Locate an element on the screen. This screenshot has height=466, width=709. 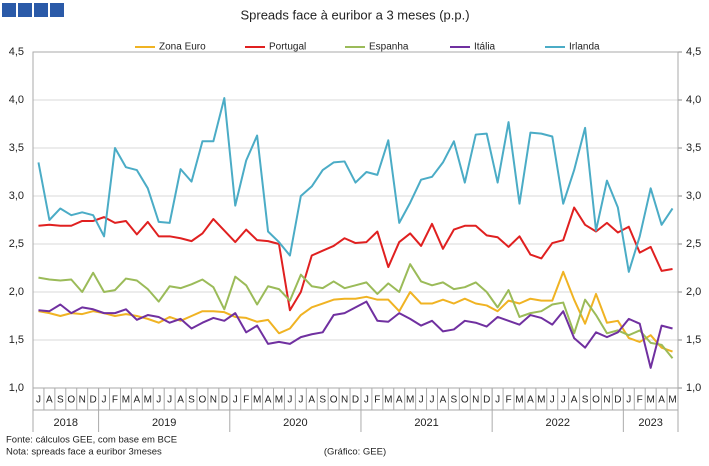
y-tick-label: 1,5 is located at coordinates (16, 340).